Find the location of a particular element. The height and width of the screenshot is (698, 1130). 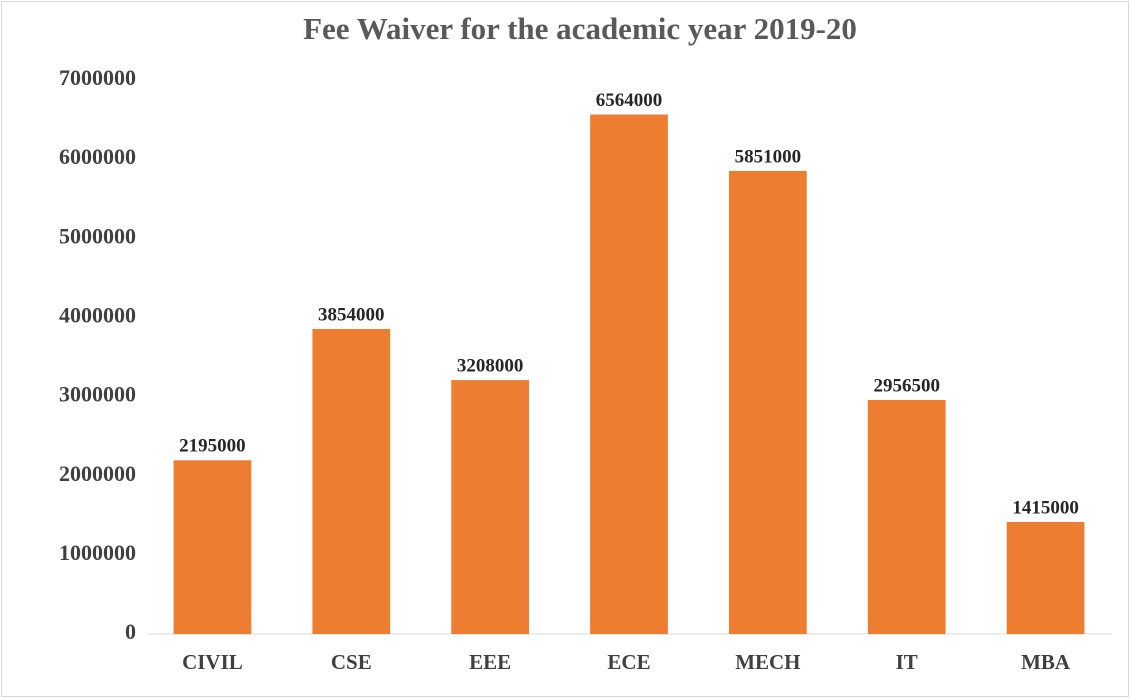

y-tick-label: 1000000 is located at coordinates (97, 552).